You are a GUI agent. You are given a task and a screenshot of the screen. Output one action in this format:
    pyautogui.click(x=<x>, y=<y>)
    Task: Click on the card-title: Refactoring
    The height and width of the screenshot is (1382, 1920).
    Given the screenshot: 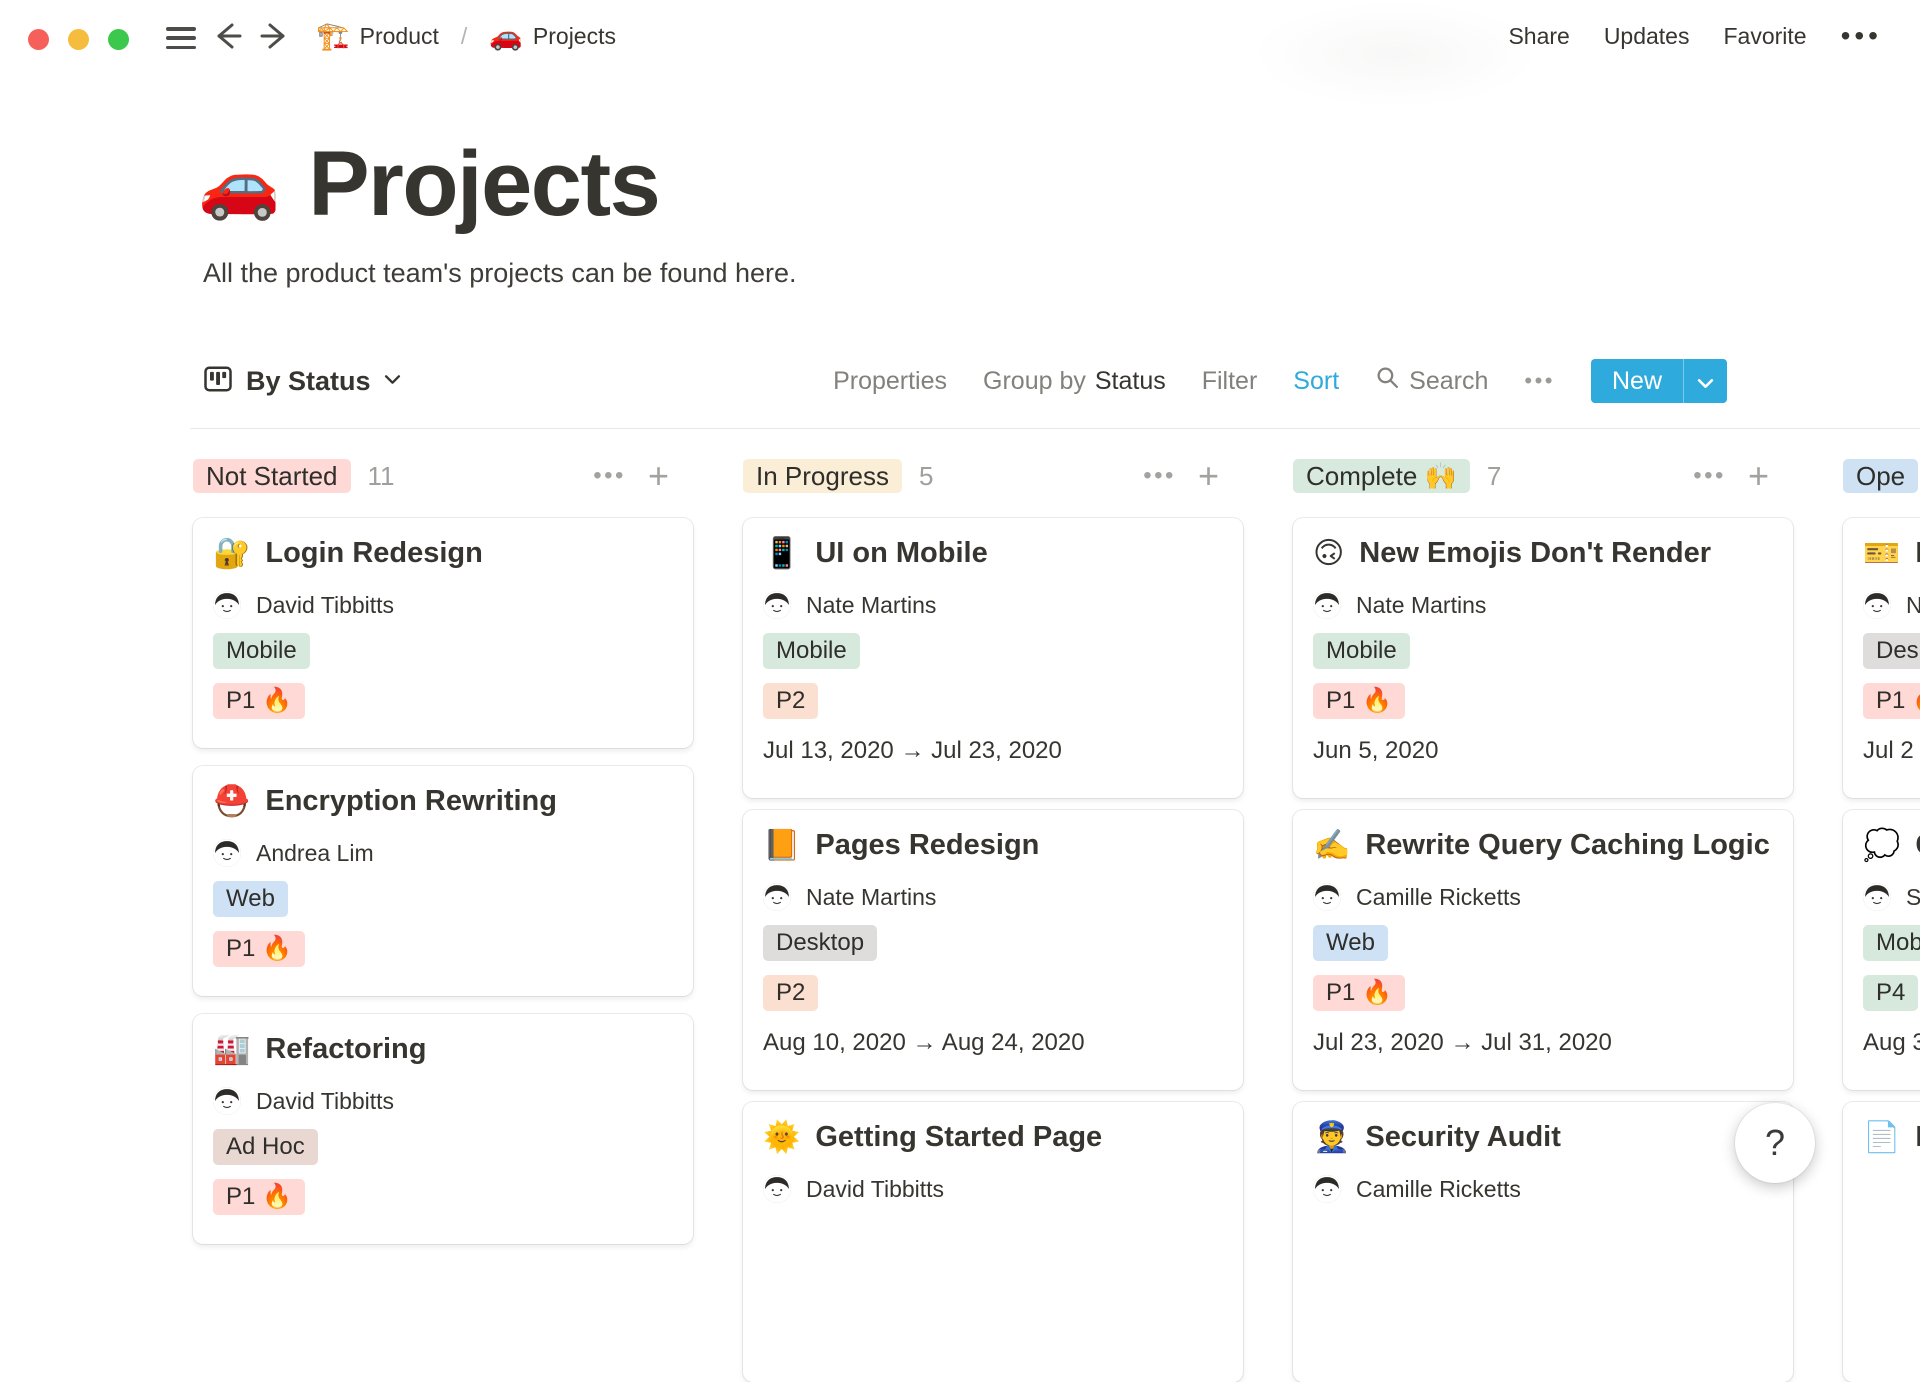 What is the action you would take?
    pyautogui.click(x=346, y=1049)
    